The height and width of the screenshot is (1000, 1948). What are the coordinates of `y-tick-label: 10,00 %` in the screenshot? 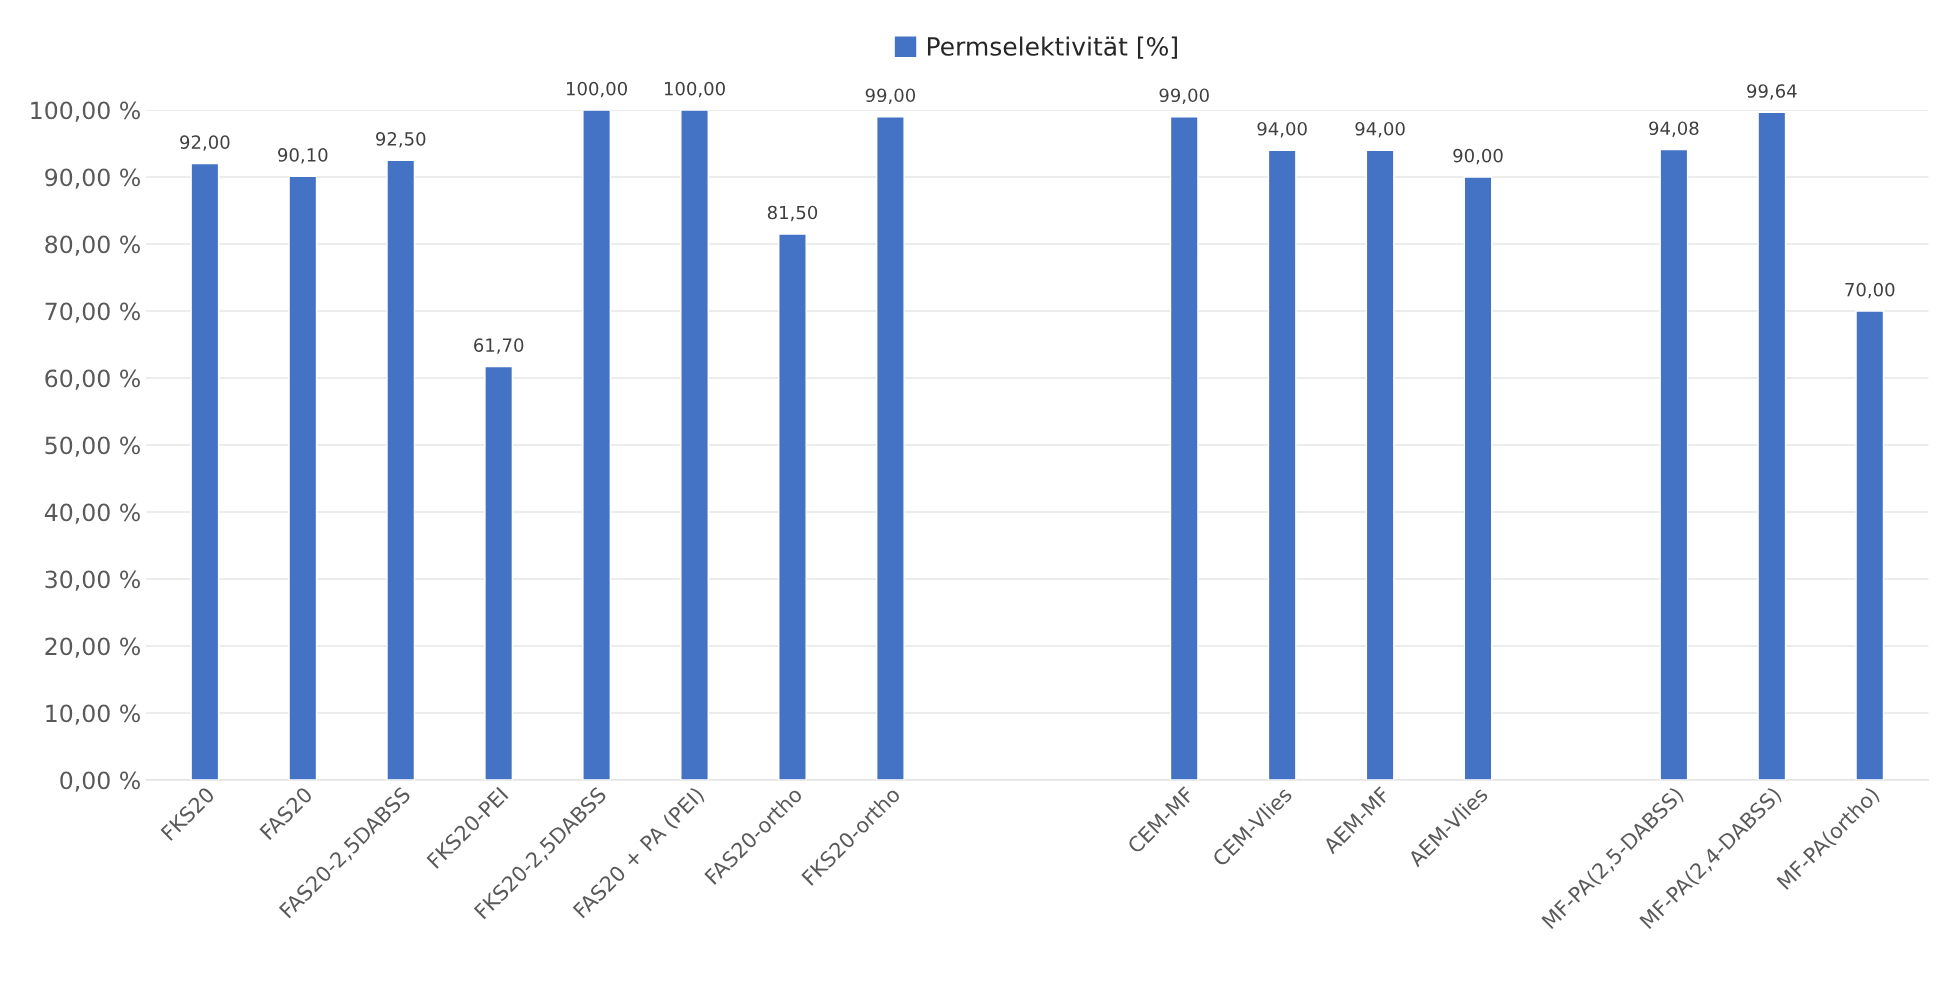 It's located at (93, 714).